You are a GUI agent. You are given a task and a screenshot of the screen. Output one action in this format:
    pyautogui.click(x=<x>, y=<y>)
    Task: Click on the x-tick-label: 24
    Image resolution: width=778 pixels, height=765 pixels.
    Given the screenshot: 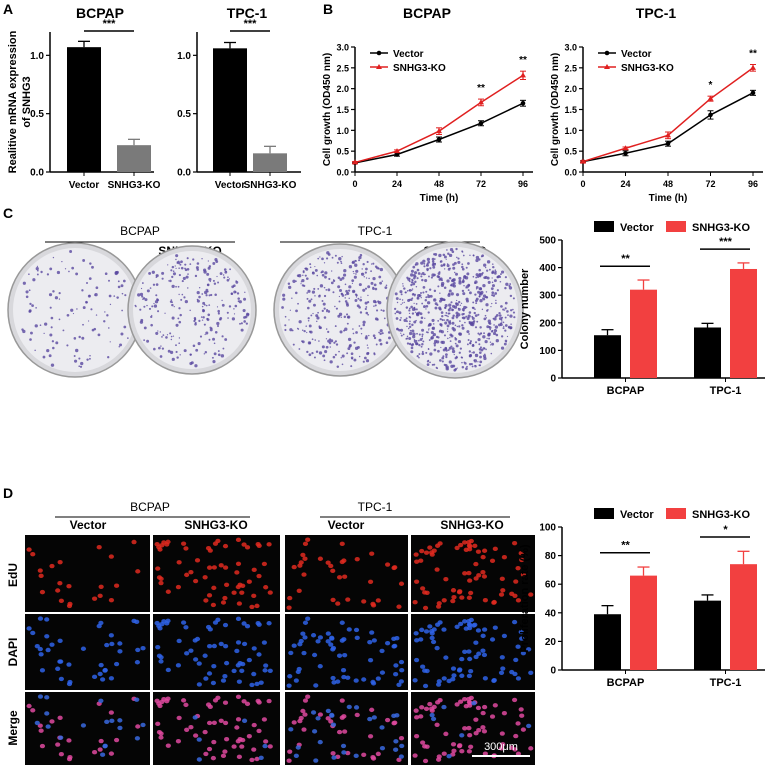 What is the action you would take?
    pyautogui.click(x=397, y=184)
    